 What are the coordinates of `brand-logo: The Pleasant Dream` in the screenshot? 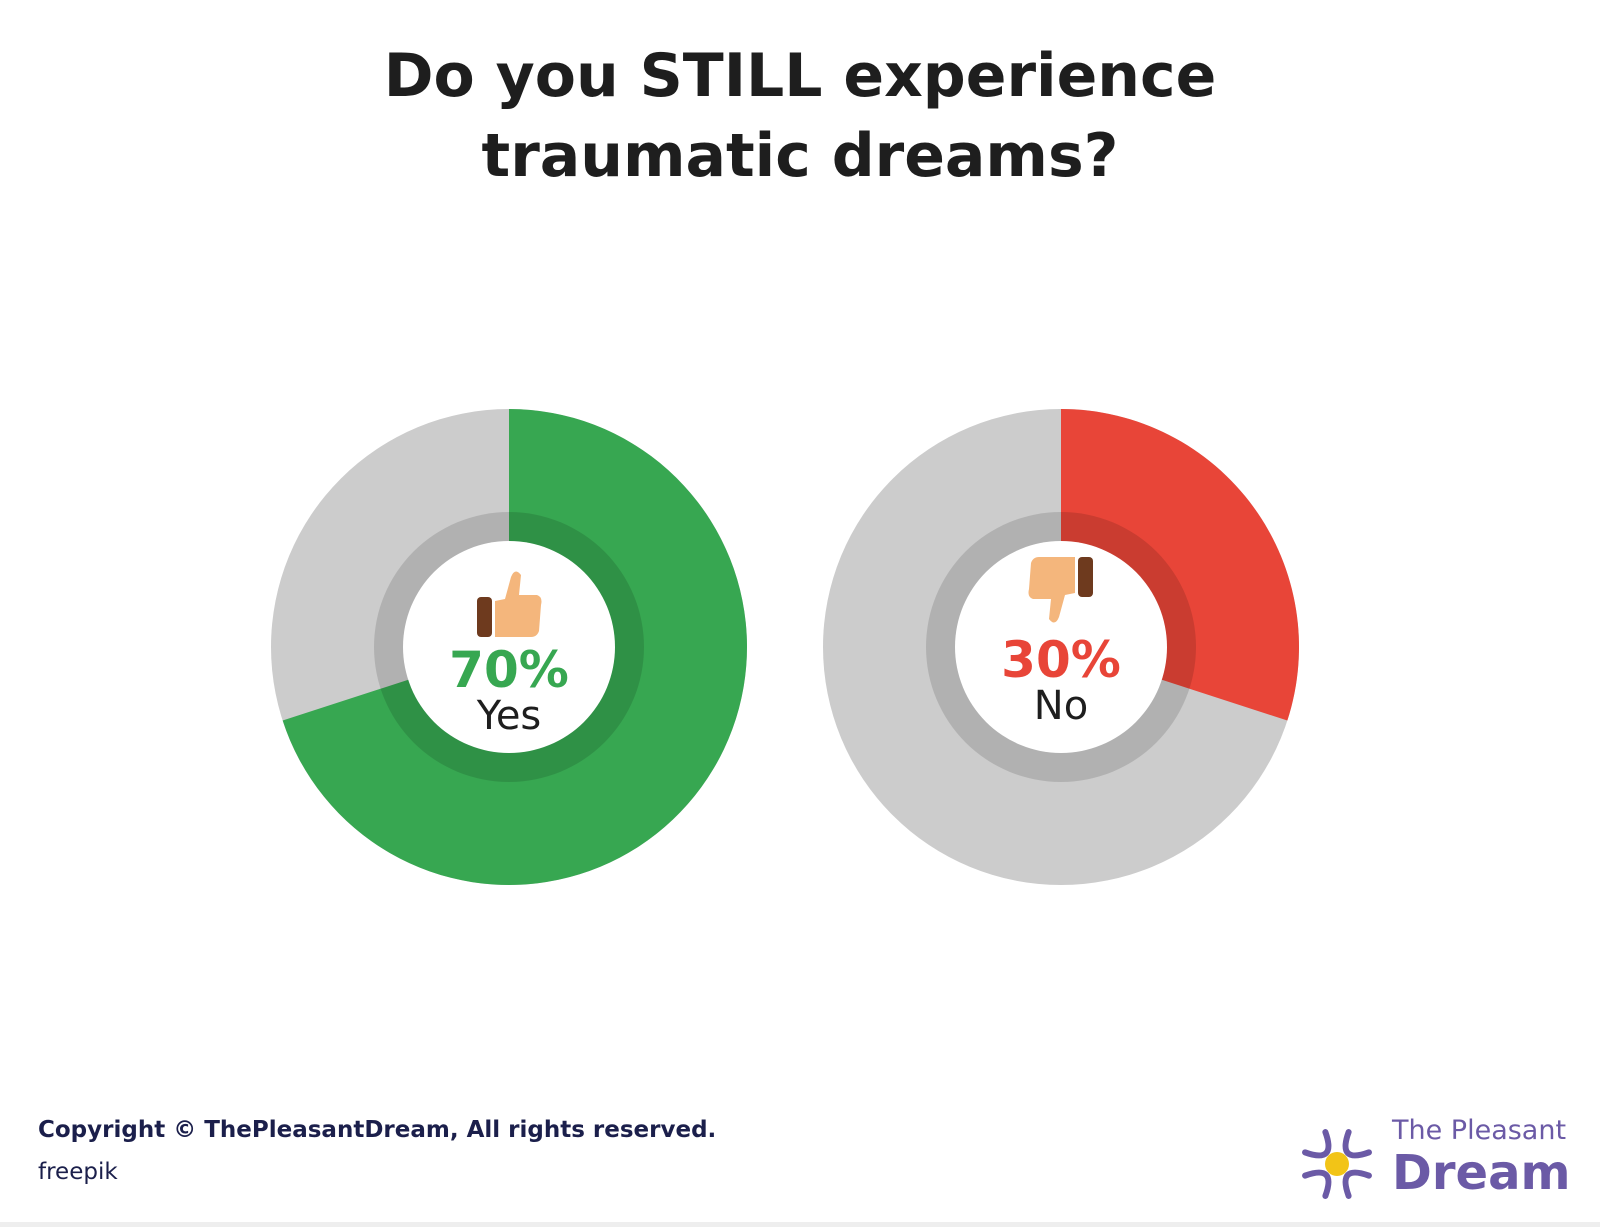 It's located at (1433, 1165).